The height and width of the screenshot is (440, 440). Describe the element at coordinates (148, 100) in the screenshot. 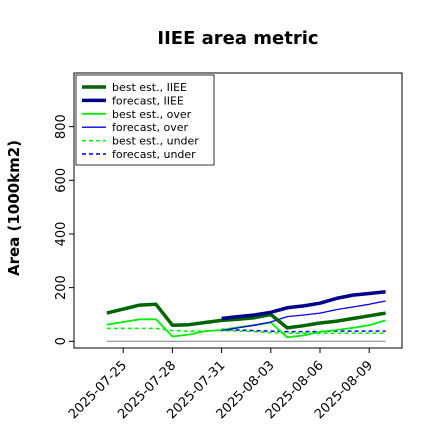

I see `legend-label: forecast, IIEE` at that location.